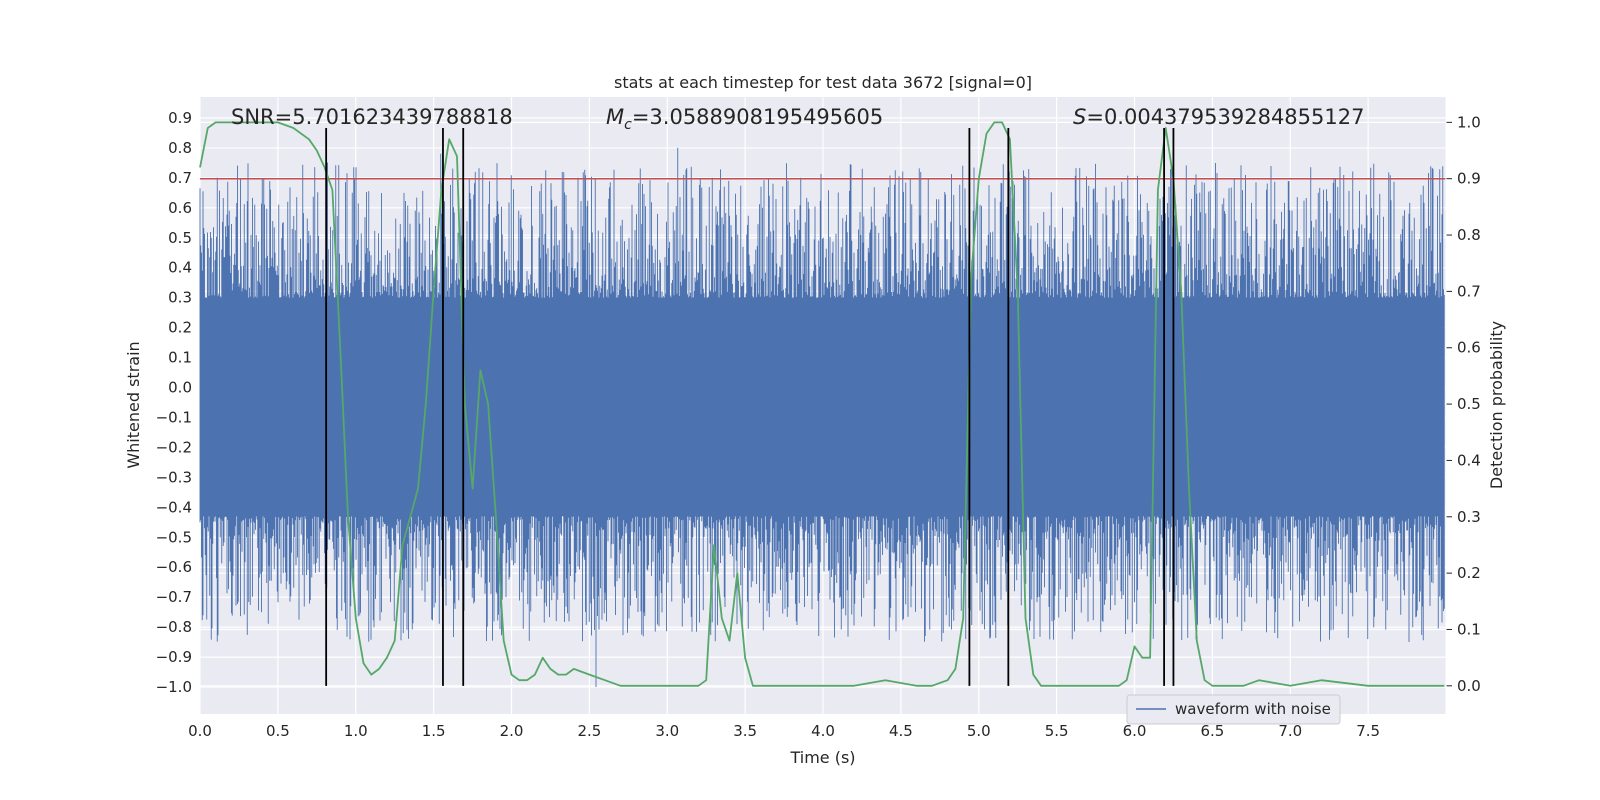 The width and height of the screenshot is (1600, 800). I want to click on chirp-mass-annotation: Mc=3.0588908195495605, so click(744, 119).